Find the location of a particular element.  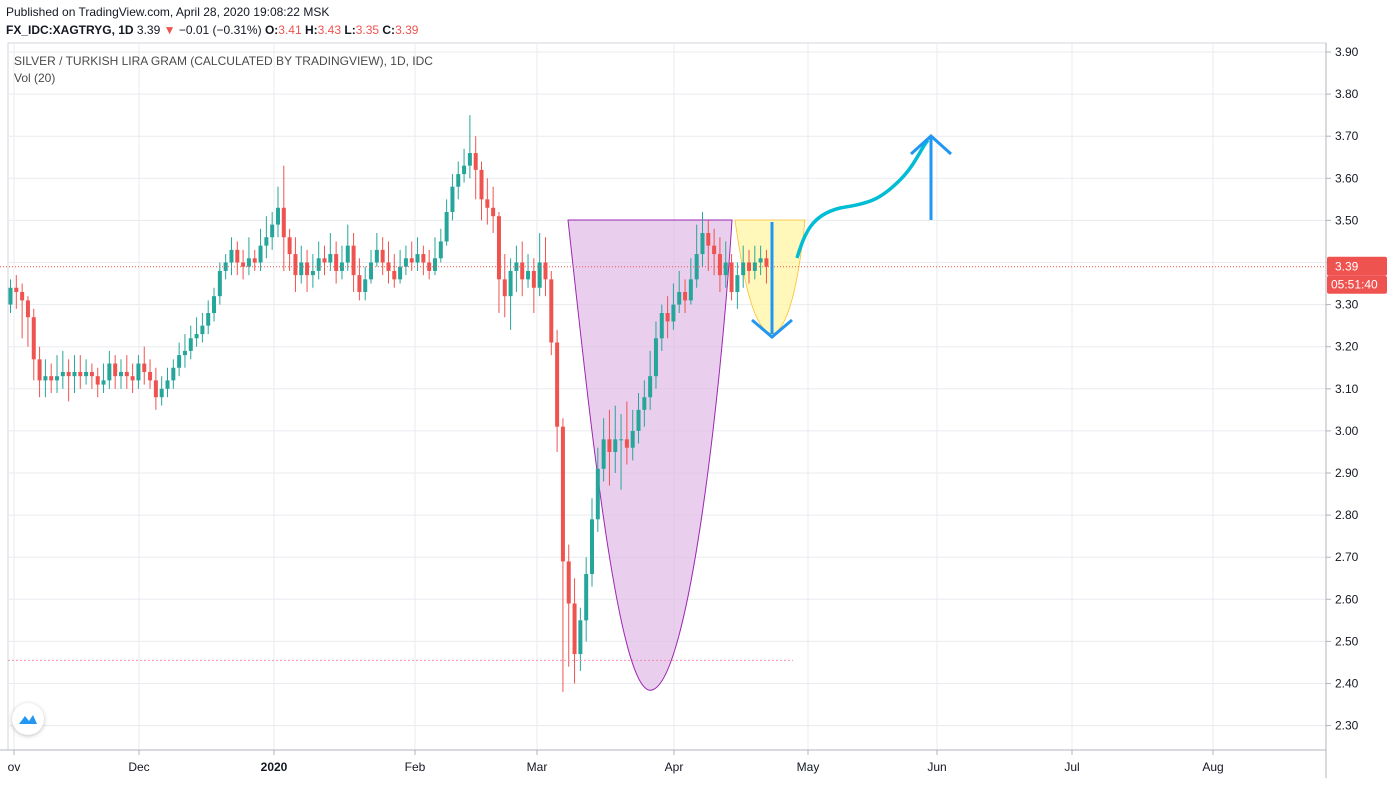

countdown-badge is located at coordinates (1357, 284).